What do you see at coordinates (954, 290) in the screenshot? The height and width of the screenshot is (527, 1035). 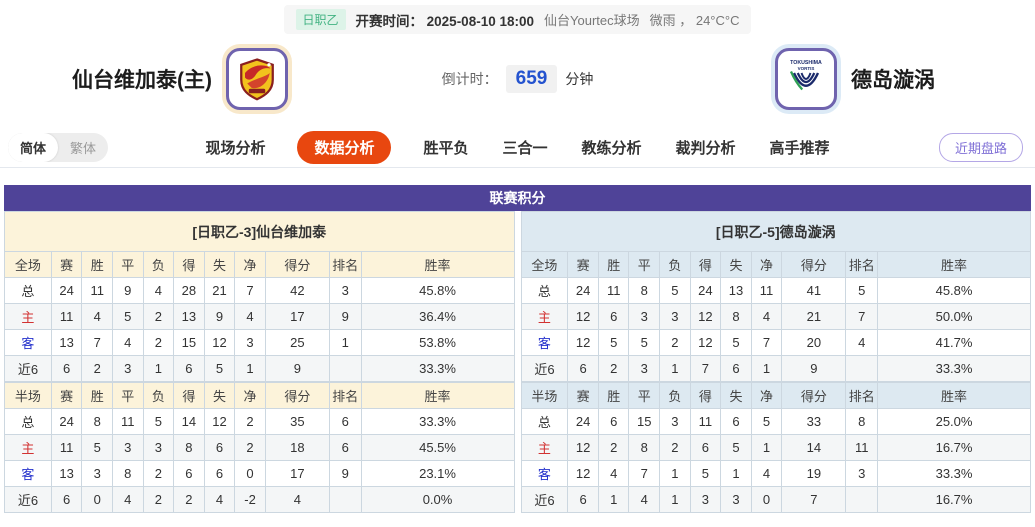 I see `table-cell: 45.8%` at bounding box center [954, 290].